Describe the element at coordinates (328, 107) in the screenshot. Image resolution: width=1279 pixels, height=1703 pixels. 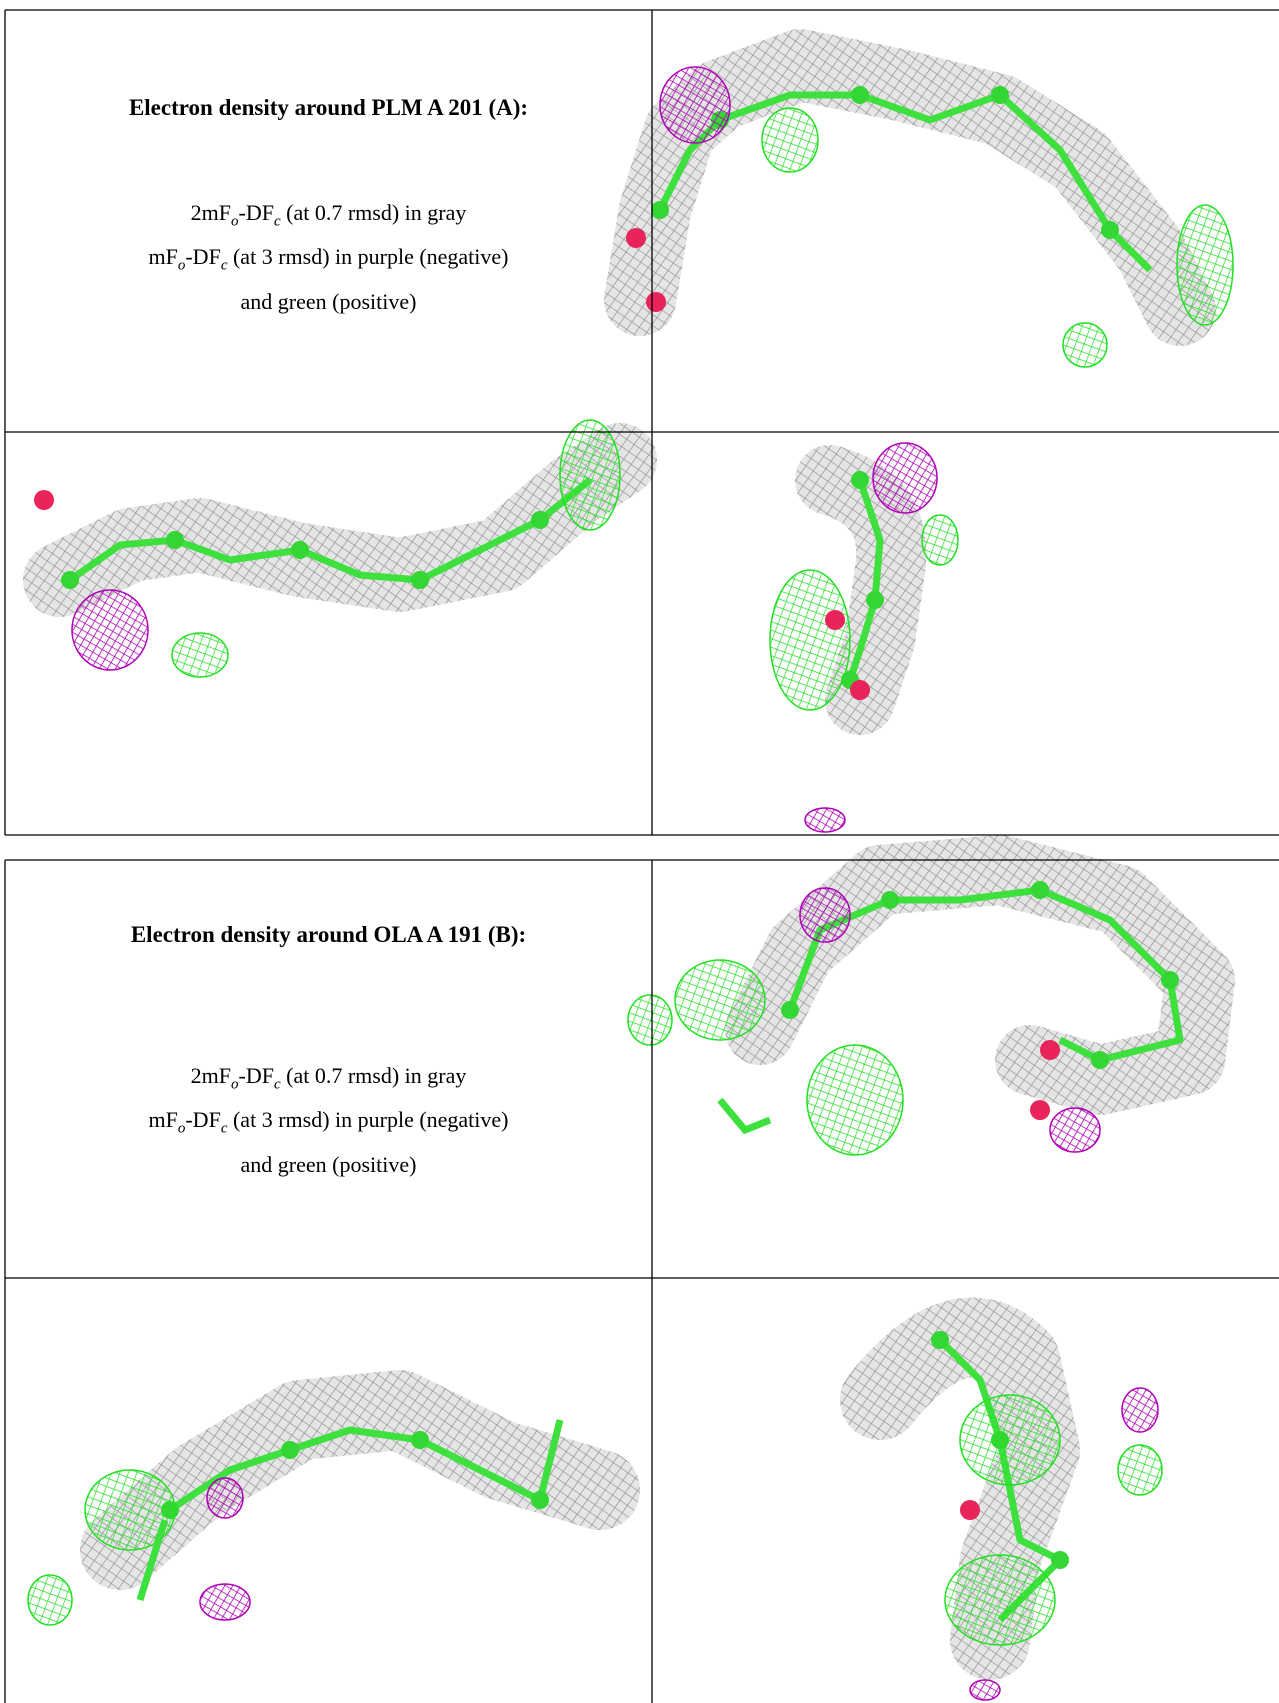
I see `section-title: Electron density around PLM A 201 (A):` at that location.